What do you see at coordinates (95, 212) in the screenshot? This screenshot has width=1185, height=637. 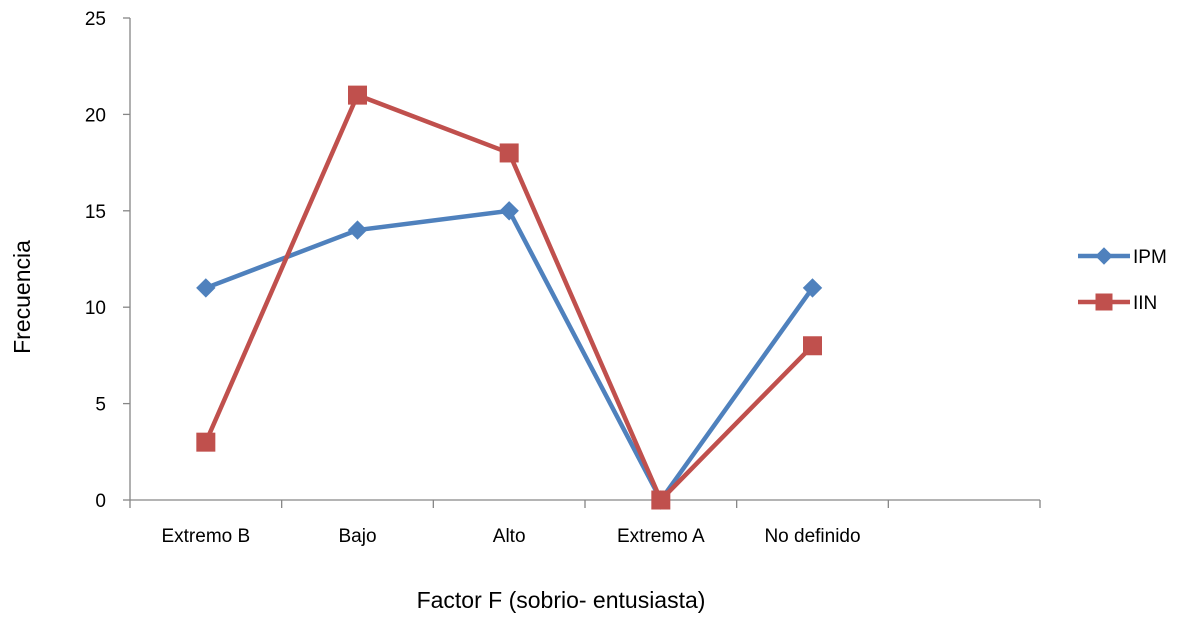 I see `y-tick-label: 15` at bounding box center [95, 212].